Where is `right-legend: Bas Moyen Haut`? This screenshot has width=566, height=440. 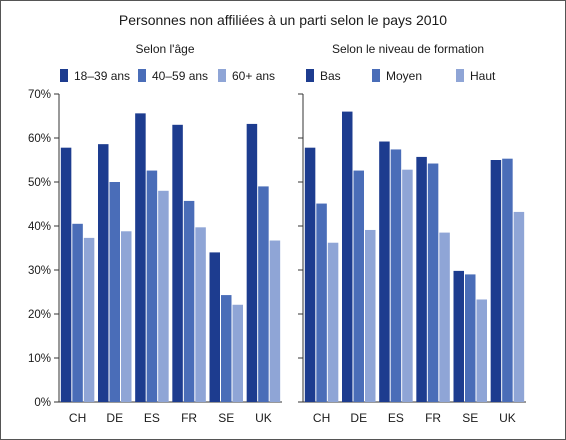
right-legend: Bas Moyen Haut is located at coordinates (401, 76).